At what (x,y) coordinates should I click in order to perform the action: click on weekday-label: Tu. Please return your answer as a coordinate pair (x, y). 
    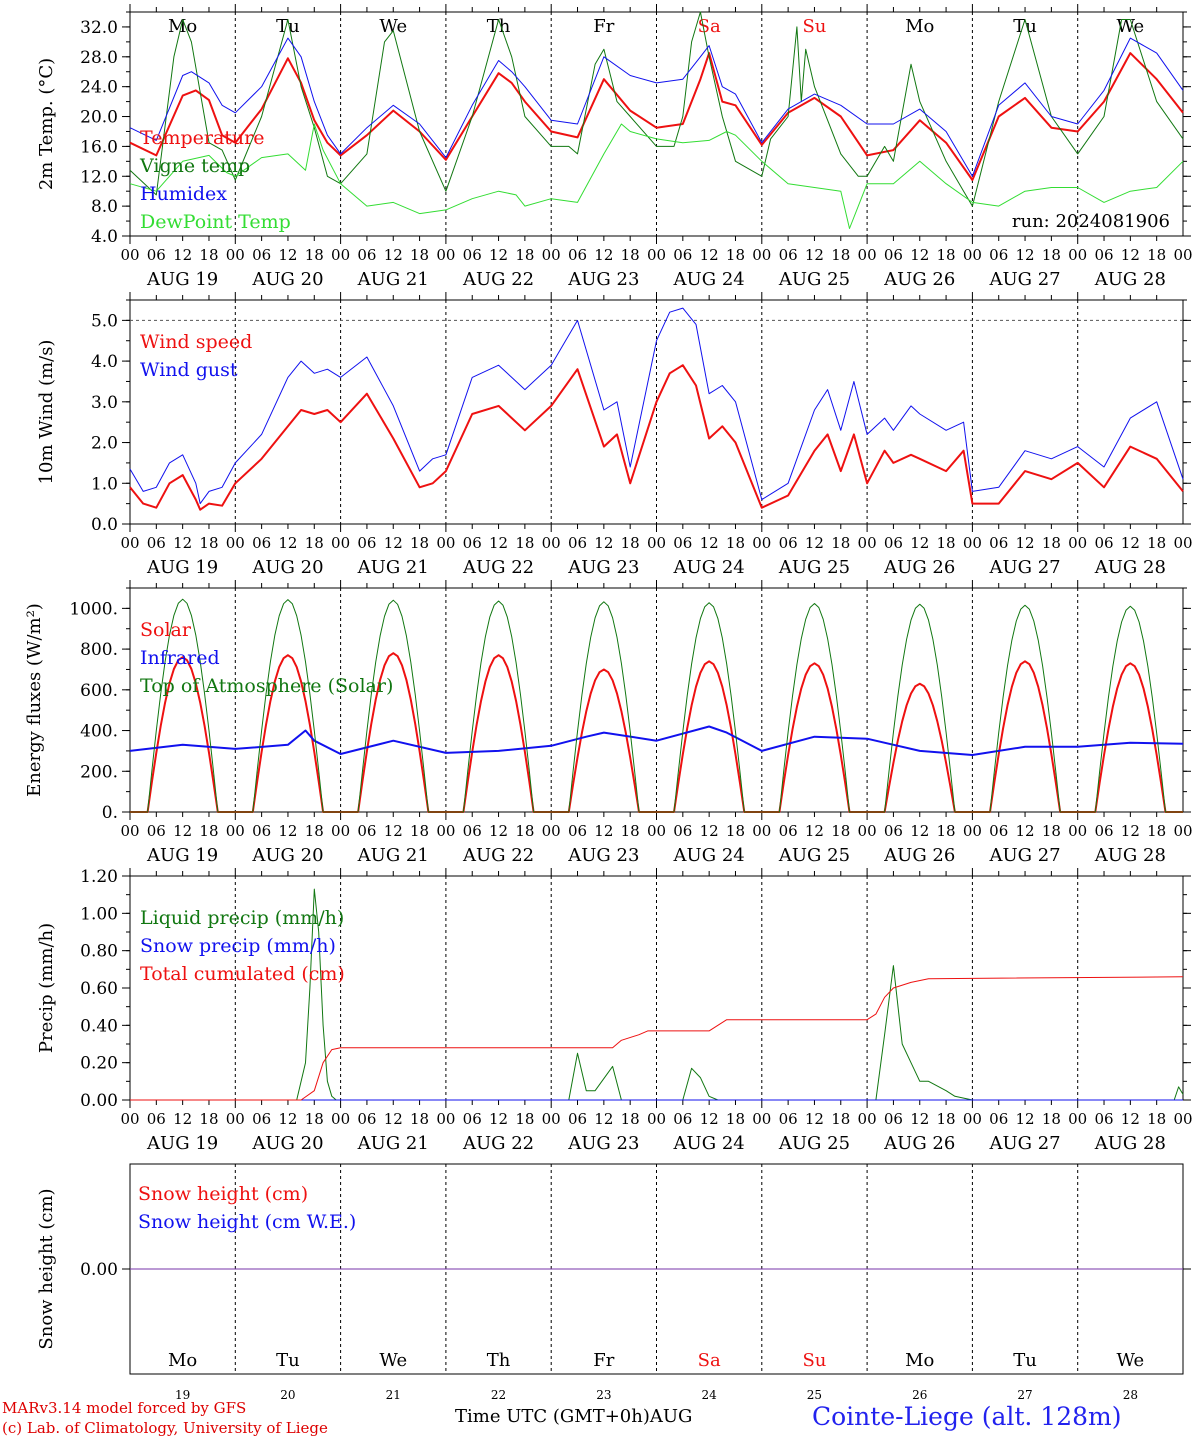
    Looking at the image, I should click on (1025, 26).